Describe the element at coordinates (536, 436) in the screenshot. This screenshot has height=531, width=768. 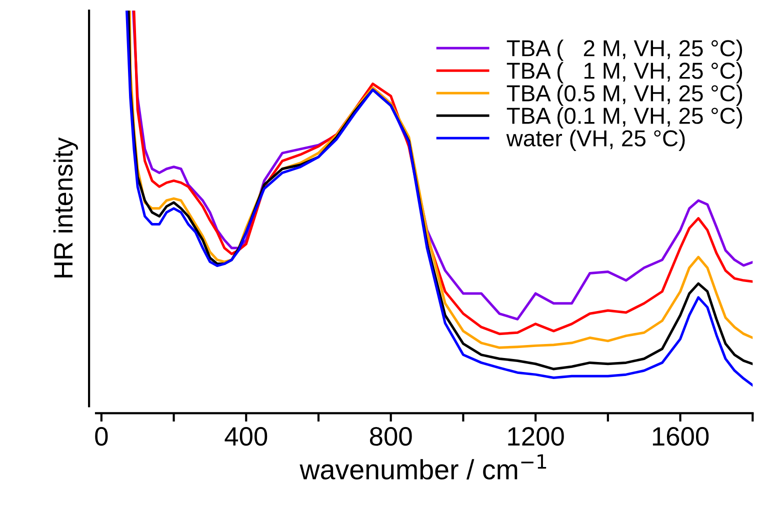
I see `x-tick-label: 1200` at that location.